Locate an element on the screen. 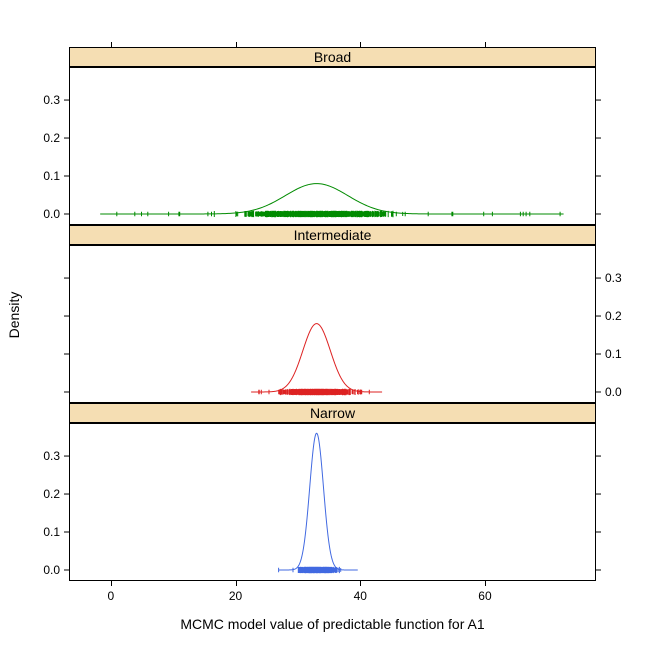 The image size is (653, 653). strip-narrow: Narrow is located at coordinates (332, 413).